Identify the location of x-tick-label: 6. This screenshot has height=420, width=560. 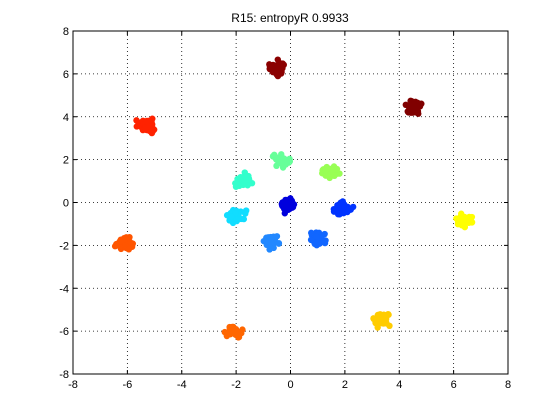
(454, 385).